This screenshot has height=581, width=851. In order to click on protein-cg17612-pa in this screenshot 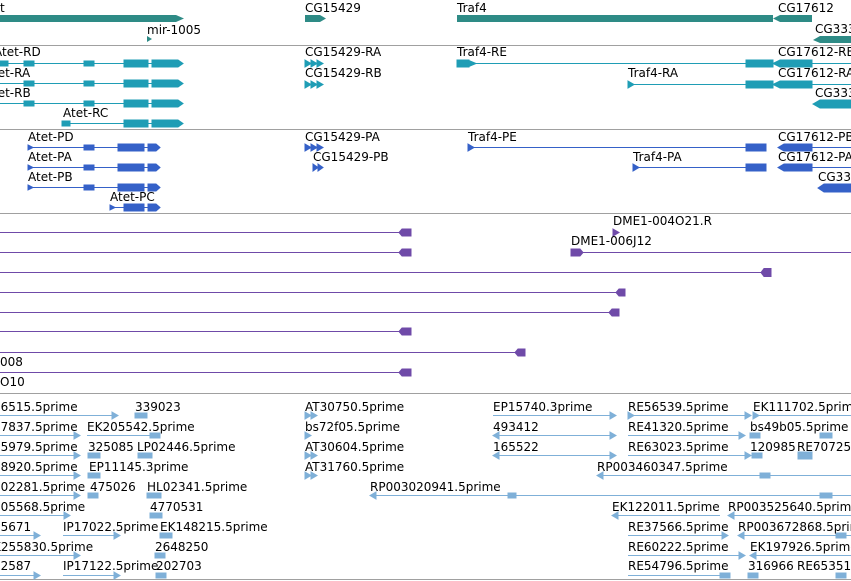, I will do `click(814, 167)`.